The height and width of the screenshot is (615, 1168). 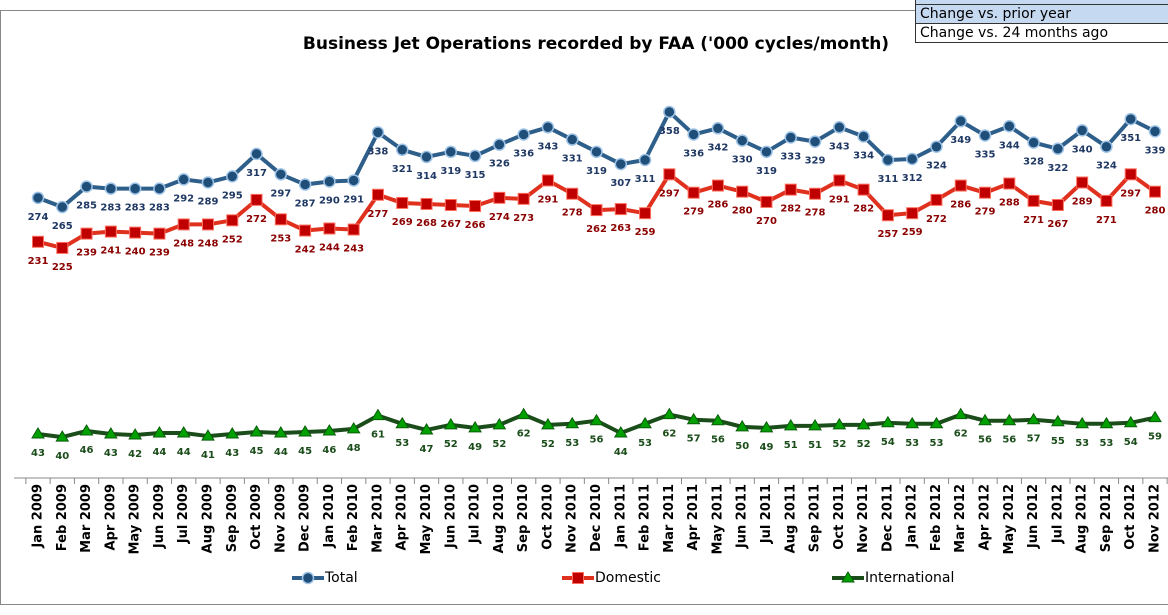 I want to click on data-label: 44, so click(x=184, y=452).